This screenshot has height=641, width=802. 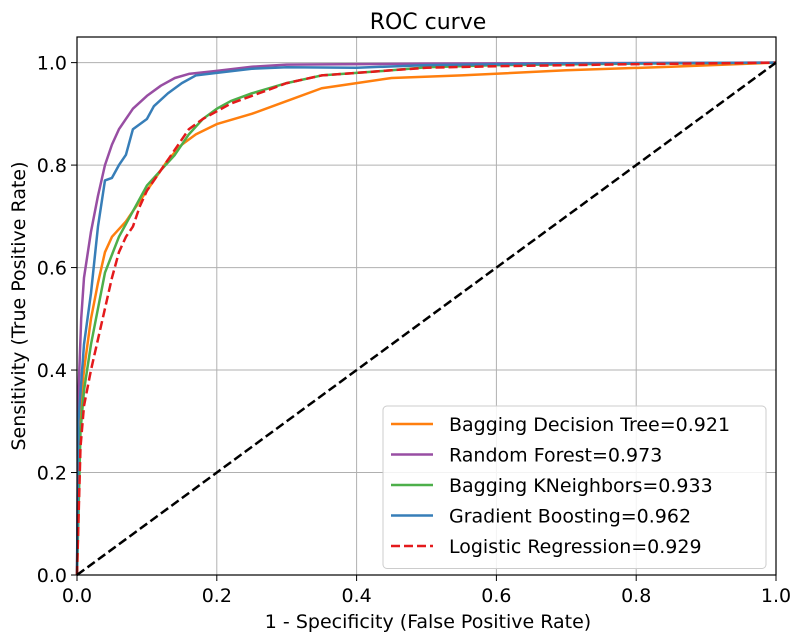 I want to click on chart-title: ROC curve, so click(x=428, y=22).